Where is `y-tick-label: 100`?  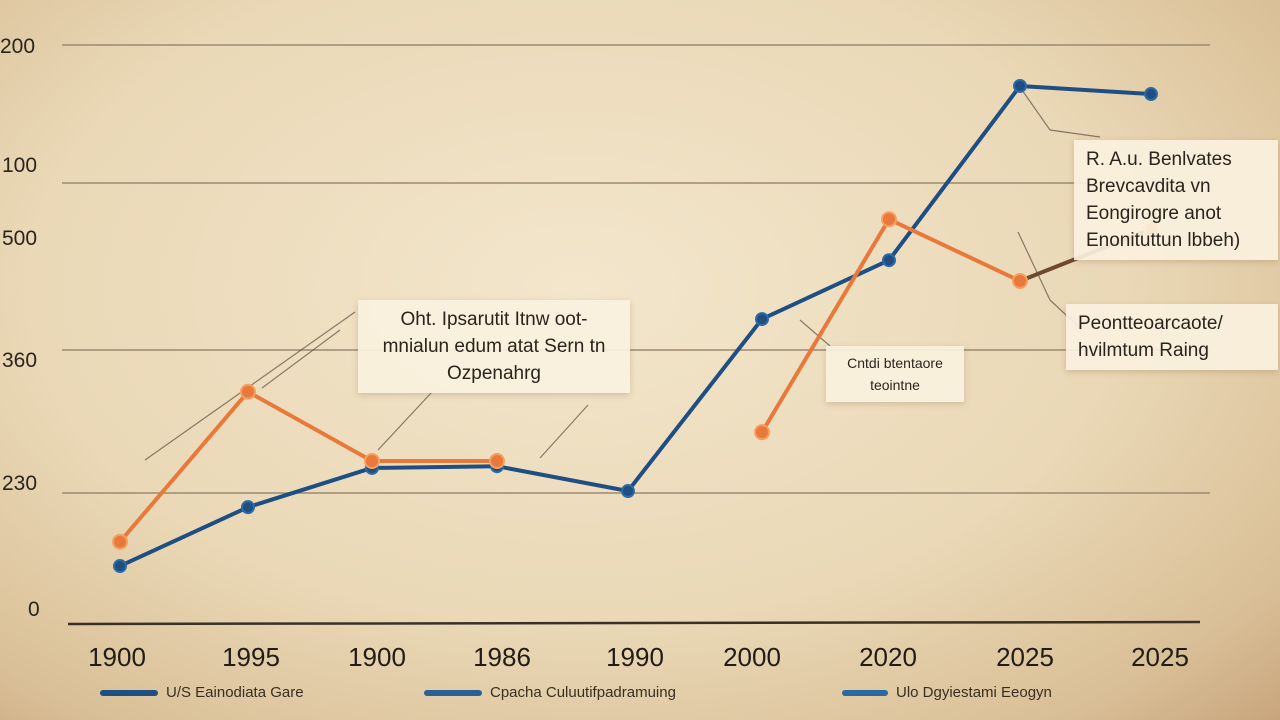 y-tick-label: 100 is located at coordinates (19, 165).